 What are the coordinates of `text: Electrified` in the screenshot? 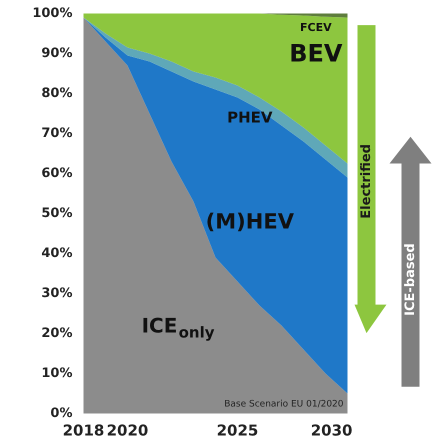 It's located at (366, 181).